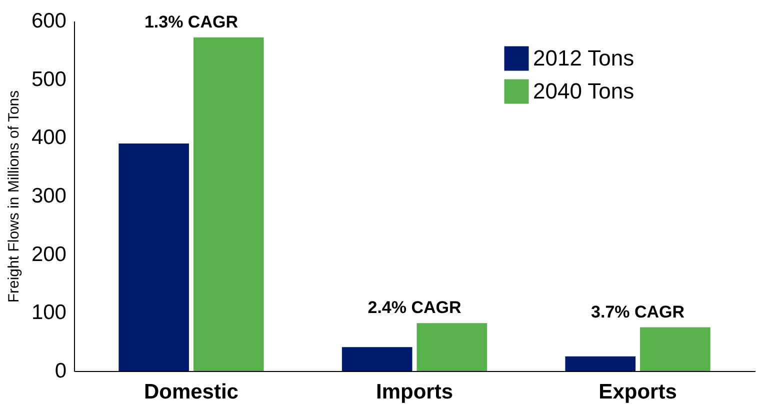  Describe the element at coordinates (583, 58) in the screenshot. I see `legend-label: 2012 Tons` at that location.